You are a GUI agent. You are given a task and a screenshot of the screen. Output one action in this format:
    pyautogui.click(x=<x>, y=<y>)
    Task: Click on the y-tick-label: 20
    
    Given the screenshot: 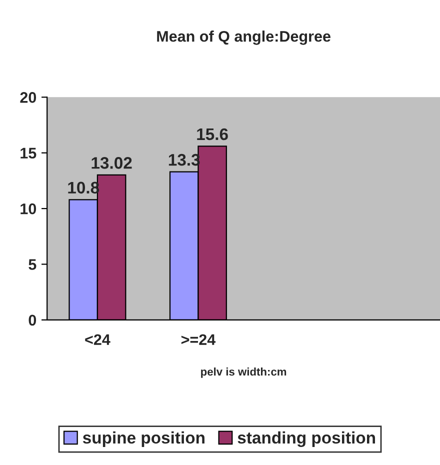 What is the action you would take?
    pyautogui.click(x=28, y=97)
    